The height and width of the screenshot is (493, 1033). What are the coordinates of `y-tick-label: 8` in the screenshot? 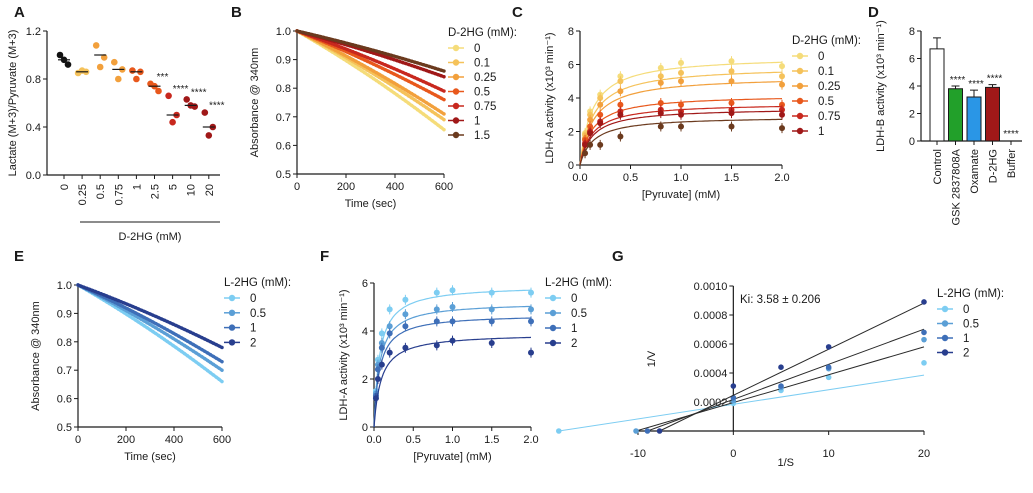 It's located at (912, 32).